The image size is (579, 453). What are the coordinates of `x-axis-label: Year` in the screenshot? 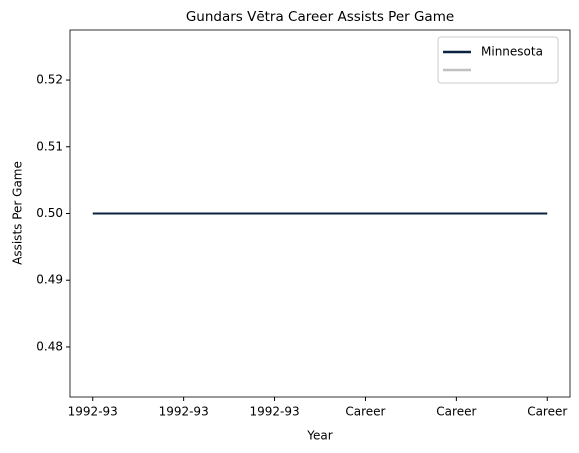 It's located at (319, 436).